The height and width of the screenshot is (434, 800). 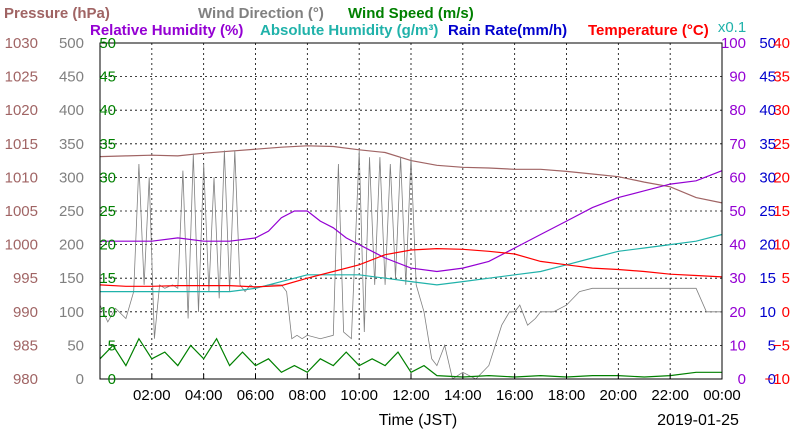 I want to click on y-tick-label: 350, so click(x=71, y=144).